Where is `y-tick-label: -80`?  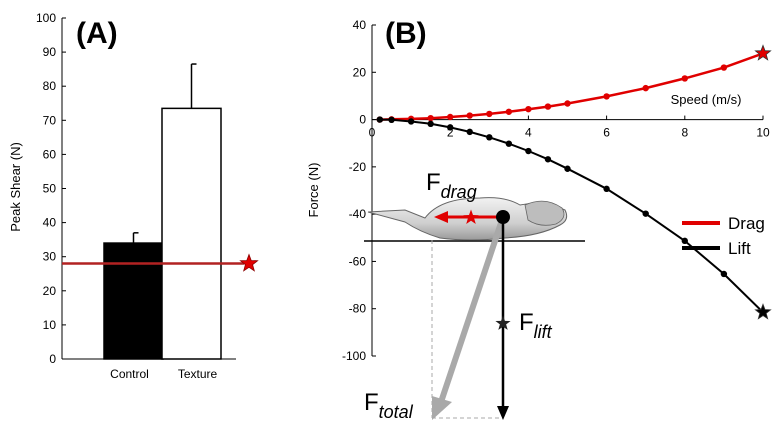 y-tick-label: -80 is located at coordinates (358, 309).